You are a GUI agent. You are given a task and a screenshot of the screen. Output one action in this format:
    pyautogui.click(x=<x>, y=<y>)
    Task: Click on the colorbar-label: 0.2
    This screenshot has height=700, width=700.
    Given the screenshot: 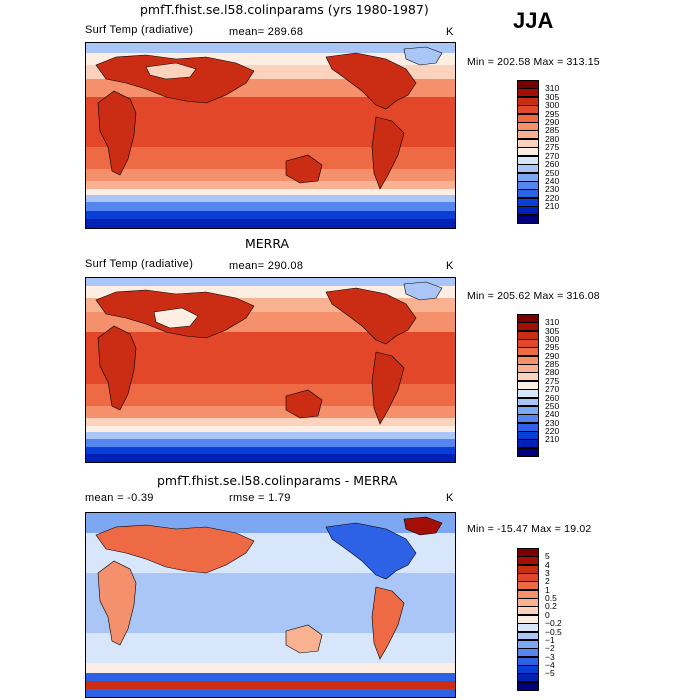 What is the action you would take?
    pyautogui.click(x=551, y=606)
    